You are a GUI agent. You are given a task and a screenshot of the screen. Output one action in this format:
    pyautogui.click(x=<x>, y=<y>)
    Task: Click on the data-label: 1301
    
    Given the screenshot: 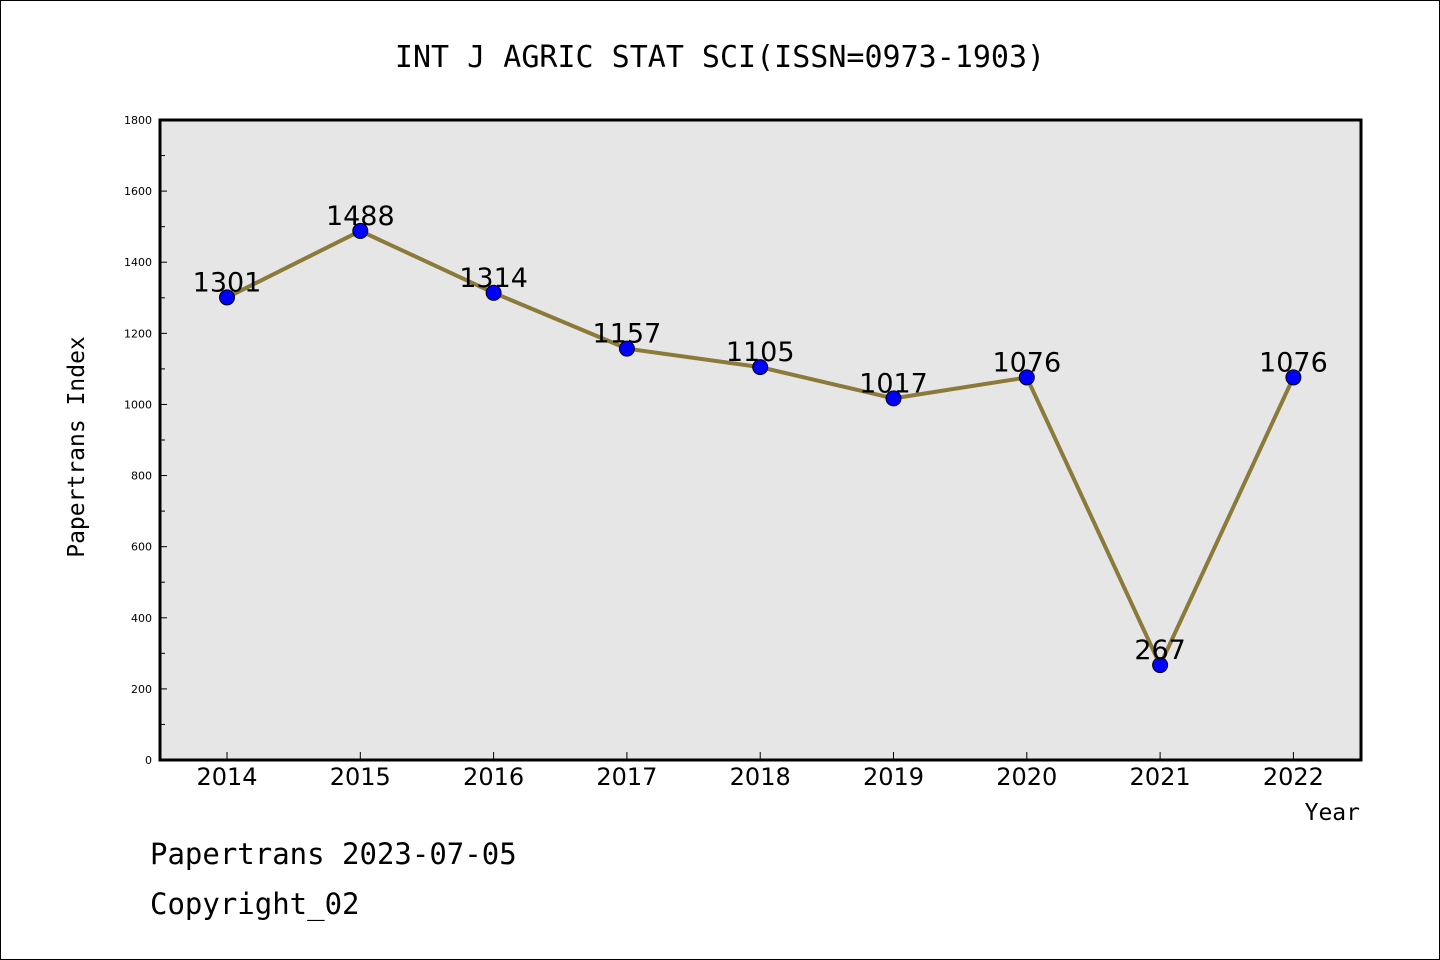 What is the action you would take?
    pyautogui.click(x=227, y=282)
    